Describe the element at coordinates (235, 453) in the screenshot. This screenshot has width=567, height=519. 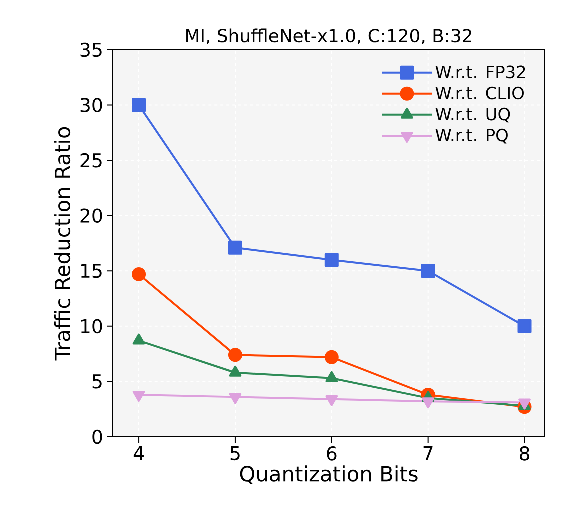
I see `x-tick-label: 5` at that location.